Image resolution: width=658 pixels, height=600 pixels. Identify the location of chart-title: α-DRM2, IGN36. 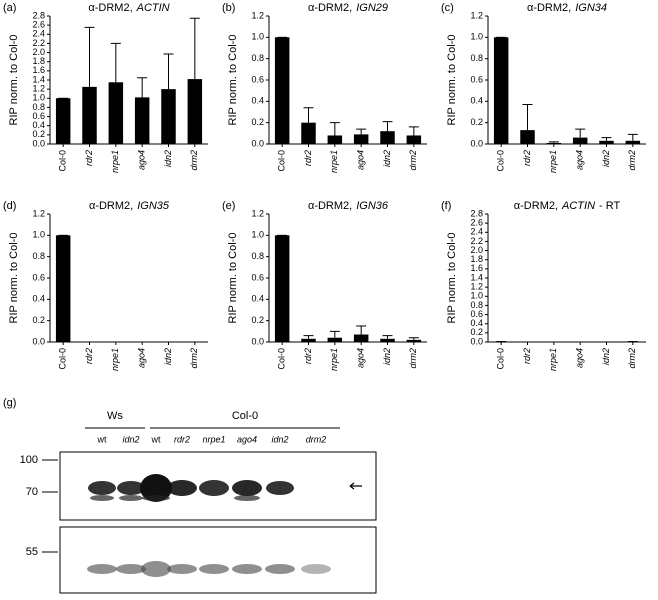
(348, 206).